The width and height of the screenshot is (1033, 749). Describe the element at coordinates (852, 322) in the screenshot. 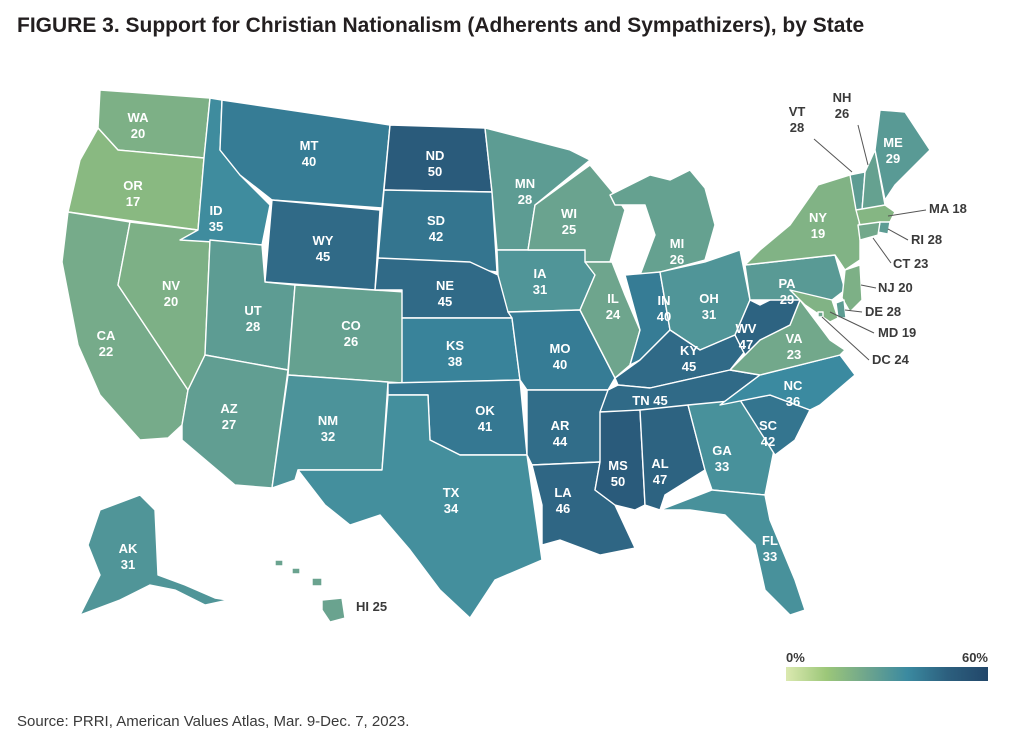

I see `leader-line-md` at that location.